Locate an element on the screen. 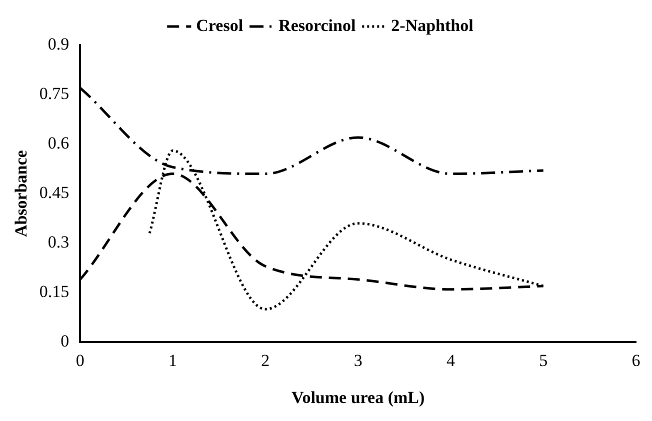  x-tick-label: 2 is located at coordinates (265, 360).